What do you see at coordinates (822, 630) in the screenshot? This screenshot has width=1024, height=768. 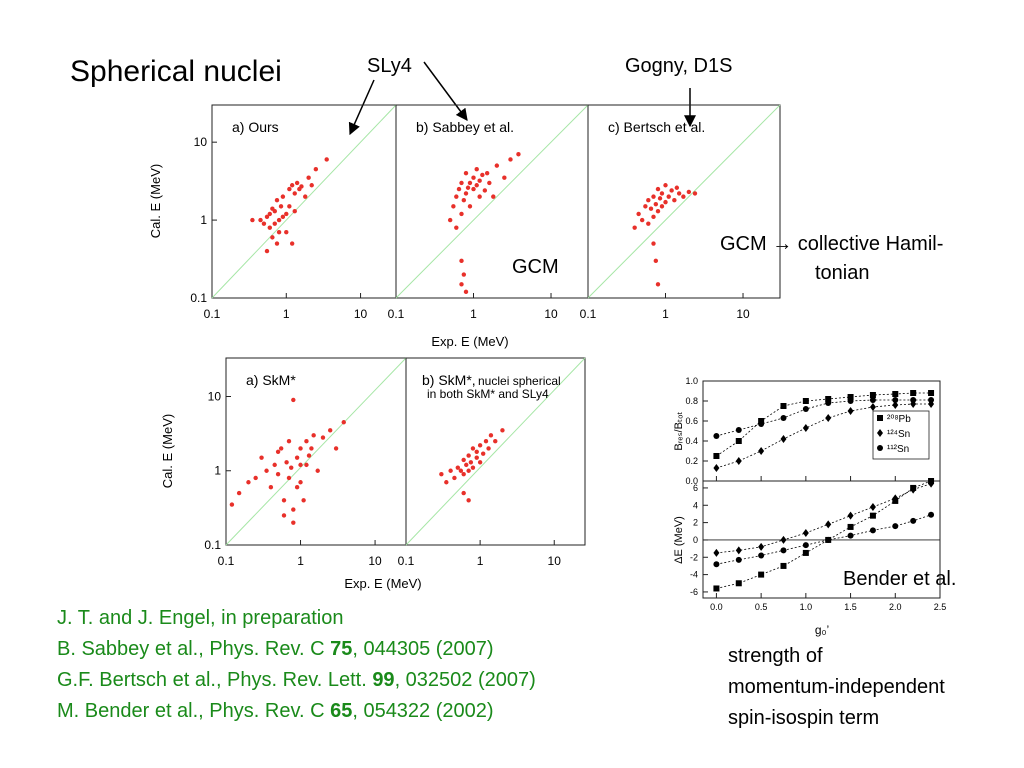 I see `x-axis-label: g₀’` at bounding box center [822, 630].